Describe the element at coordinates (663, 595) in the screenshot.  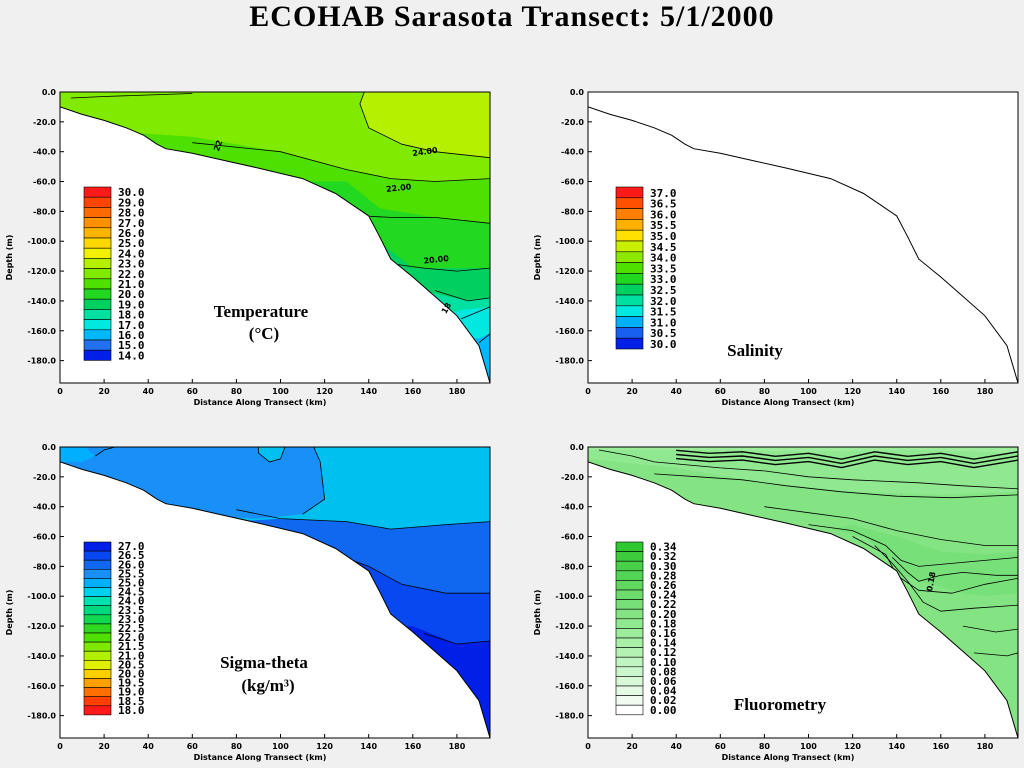
I see `legend-label: 0.24` at that location.